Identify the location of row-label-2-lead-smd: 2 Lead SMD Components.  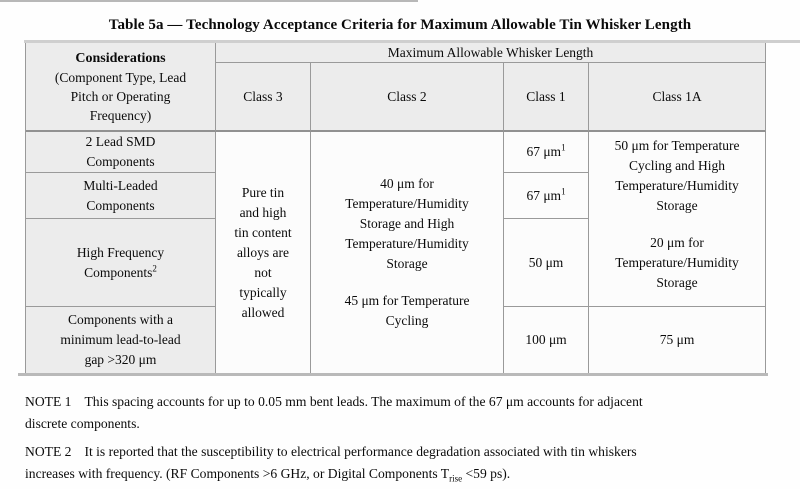
(121, 152).